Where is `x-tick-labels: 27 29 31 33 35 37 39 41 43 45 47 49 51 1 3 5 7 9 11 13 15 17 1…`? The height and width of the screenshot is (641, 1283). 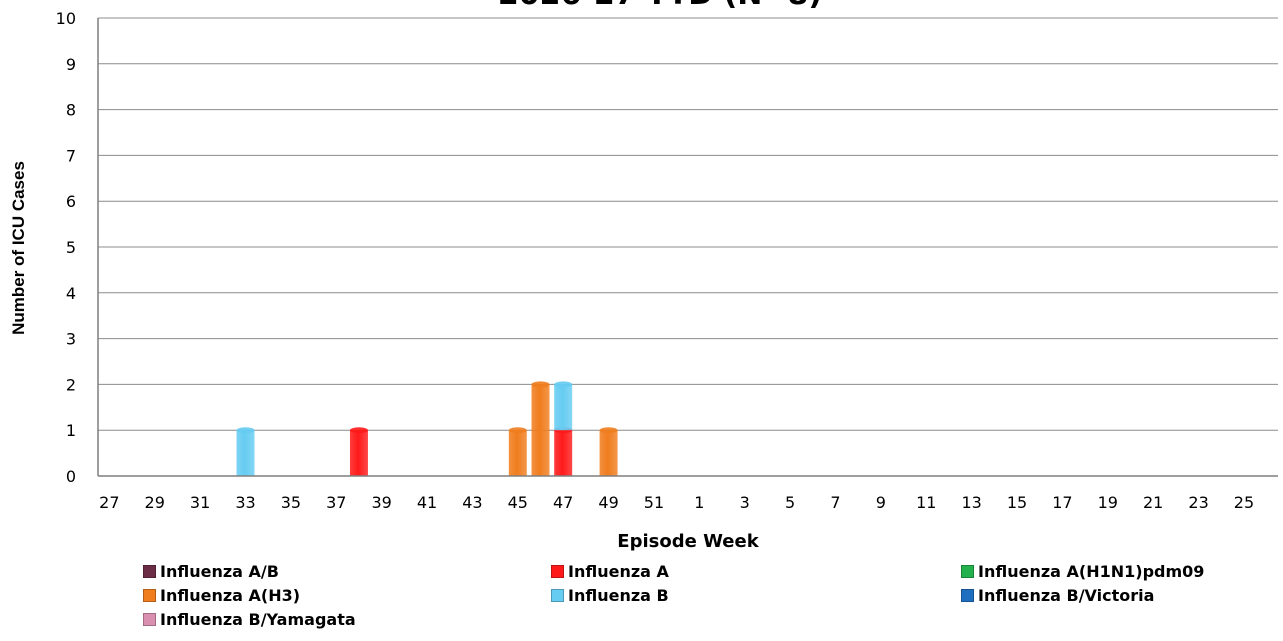
x-tick-labels: 27 29 31 33 35 37 39 41 43 45 47 49 51 1 3 5 7 9 11 13 15 17 1… is located at coordinates (676, 502).